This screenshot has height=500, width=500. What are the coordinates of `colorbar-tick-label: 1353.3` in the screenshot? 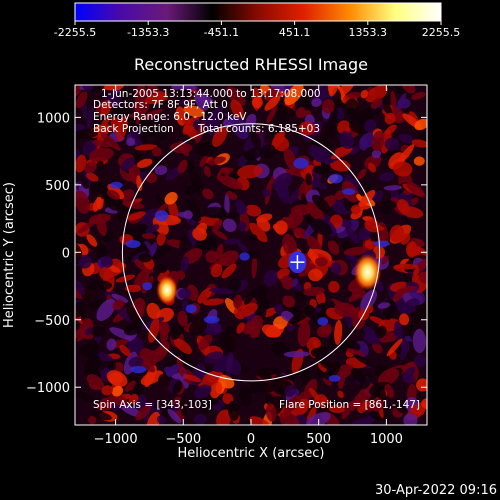 It's located at (368, 32).